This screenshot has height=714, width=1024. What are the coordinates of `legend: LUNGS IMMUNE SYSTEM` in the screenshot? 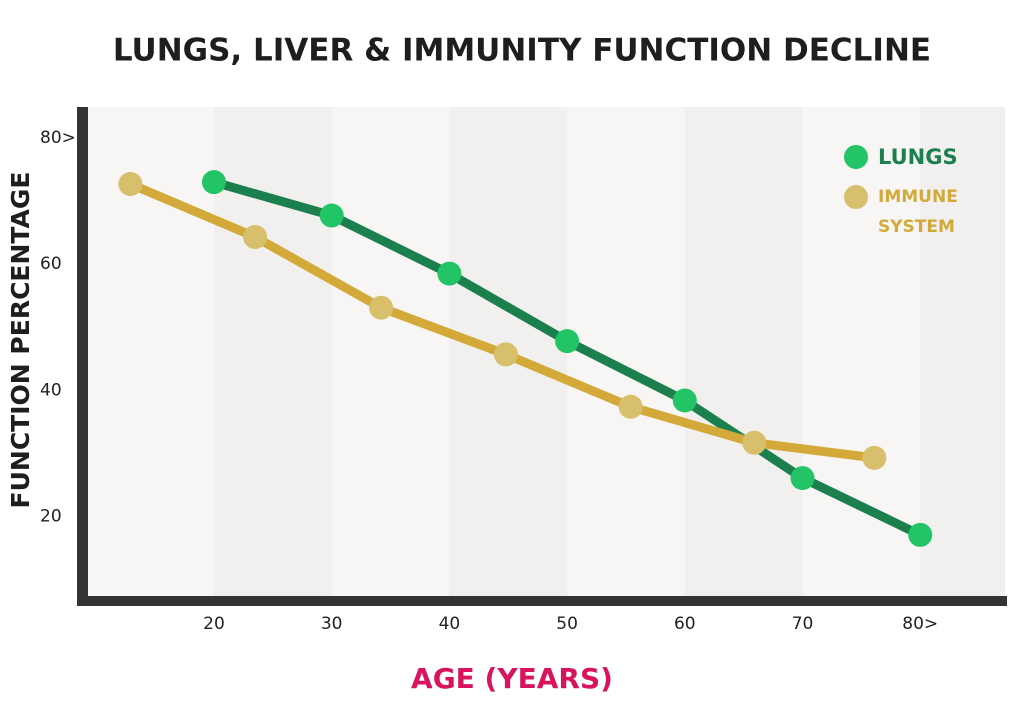 It's located at (914, 197).